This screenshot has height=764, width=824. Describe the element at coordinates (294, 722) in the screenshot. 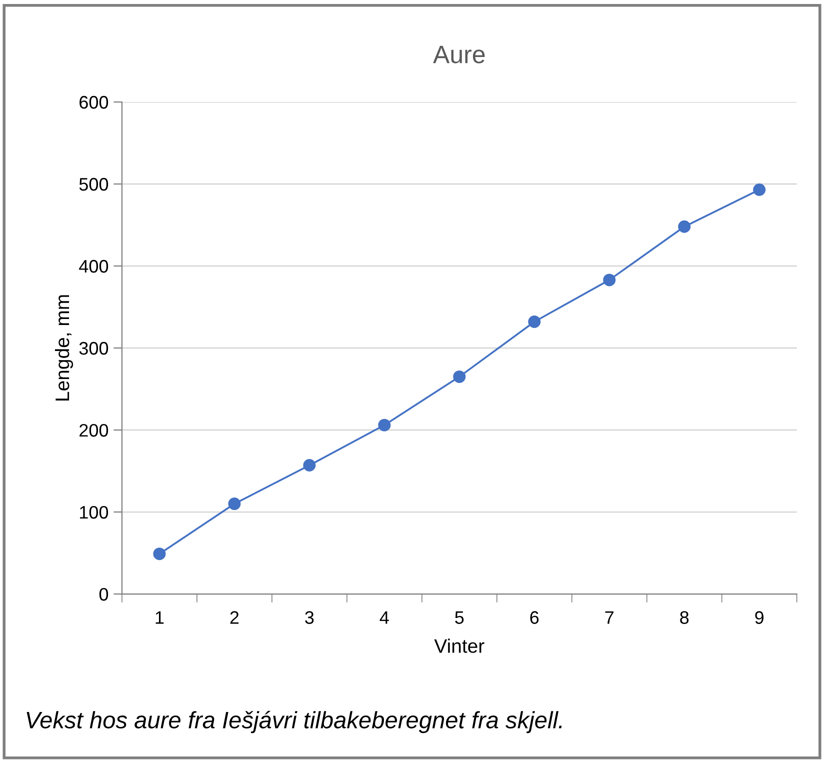

I see `text: Vekst hos aure fra Iešjávri tilbakeberegnet fra skjell.` at that location.